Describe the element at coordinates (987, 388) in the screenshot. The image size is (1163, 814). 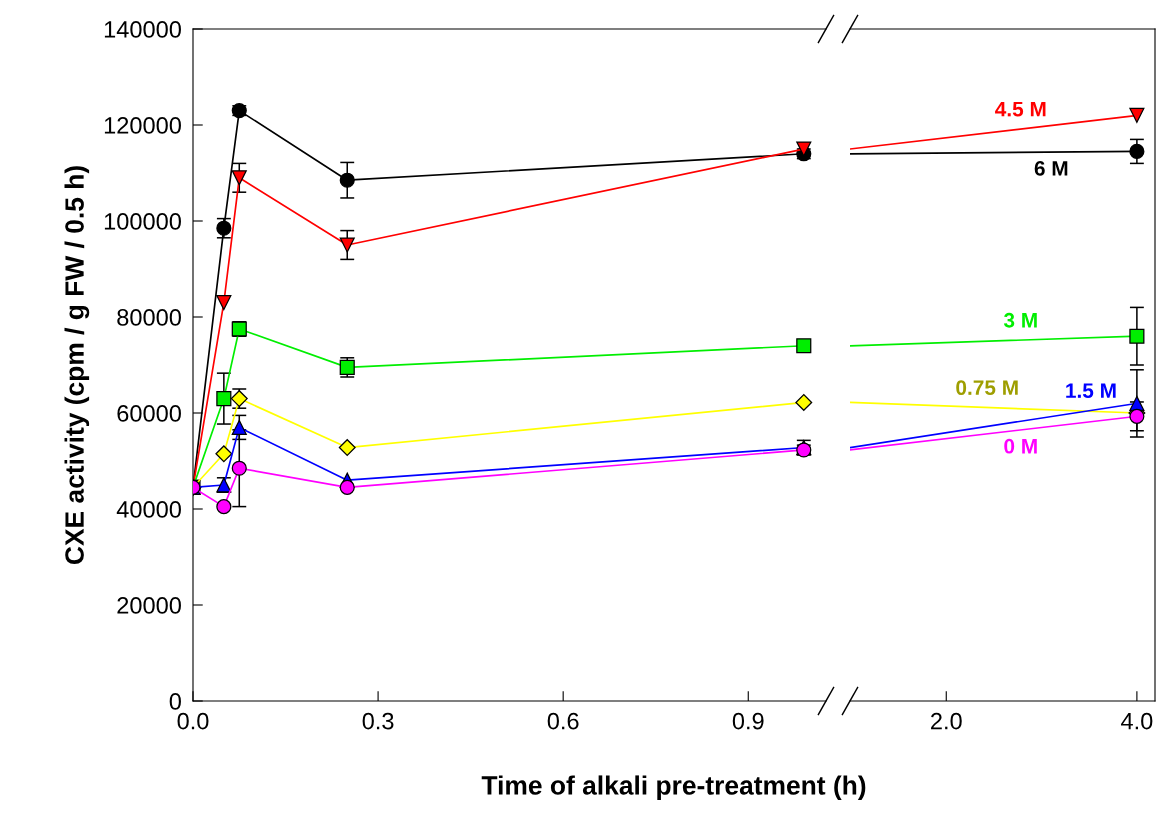
I see `series-label: 0.75 M` at that location.